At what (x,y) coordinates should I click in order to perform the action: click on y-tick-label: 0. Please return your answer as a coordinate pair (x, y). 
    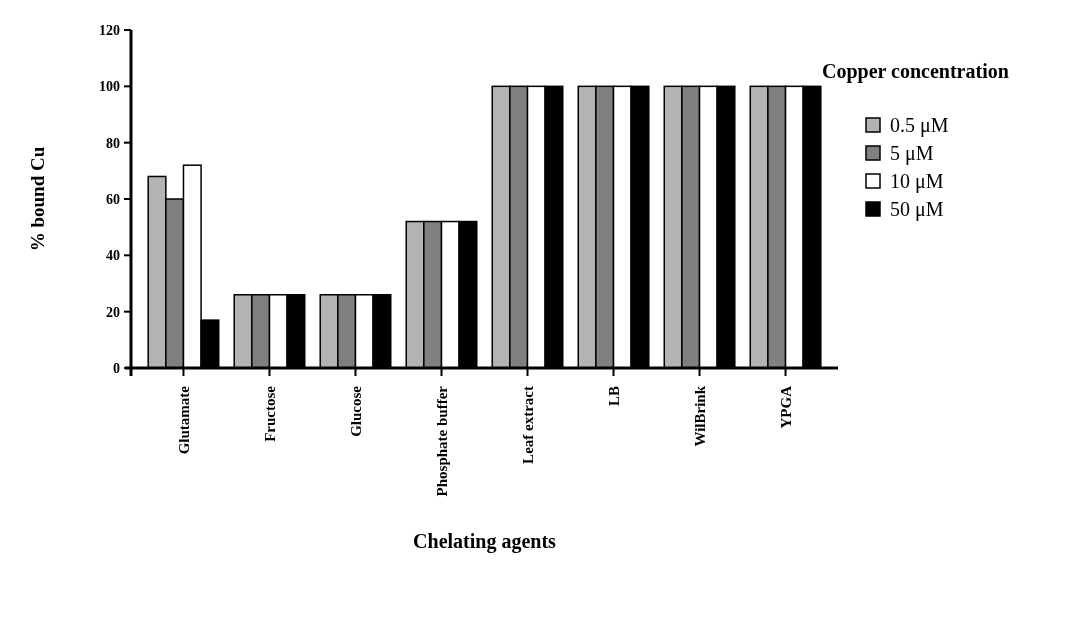
    Looking at the image, I should click on (116, 368).